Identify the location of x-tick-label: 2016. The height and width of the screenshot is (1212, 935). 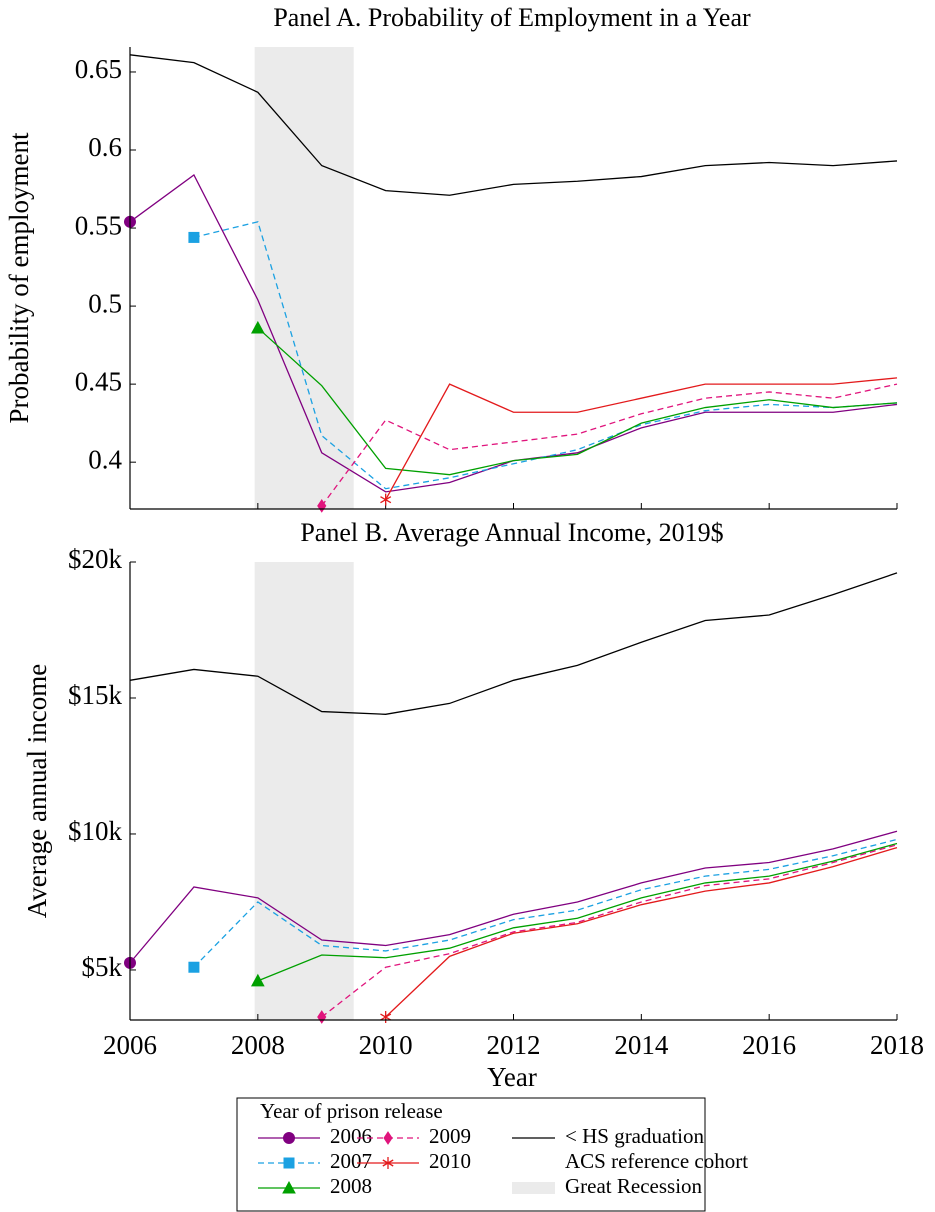
(769, 1045).